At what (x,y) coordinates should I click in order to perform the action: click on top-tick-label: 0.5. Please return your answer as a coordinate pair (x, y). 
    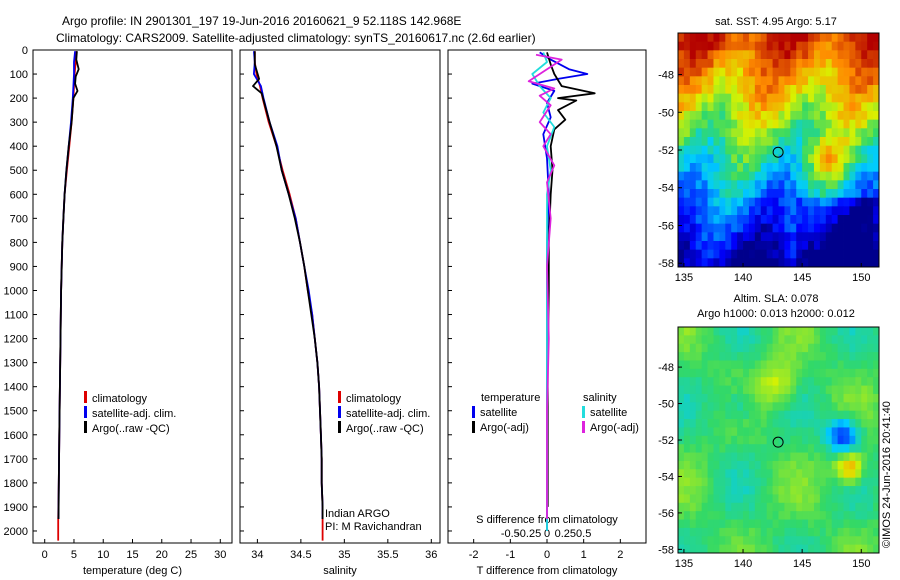
    Looking at the image, I should click on (583, 534).